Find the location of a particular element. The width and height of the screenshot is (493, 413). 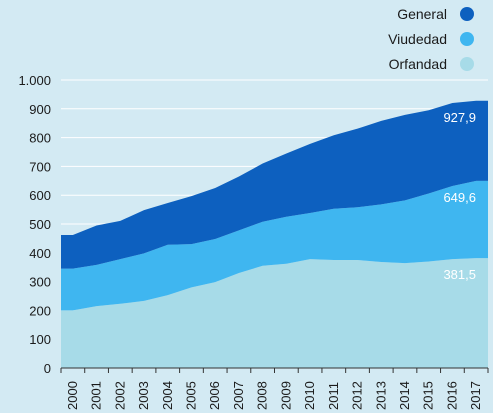

y-tick-label: 700 is located at coordinates (40, 166).